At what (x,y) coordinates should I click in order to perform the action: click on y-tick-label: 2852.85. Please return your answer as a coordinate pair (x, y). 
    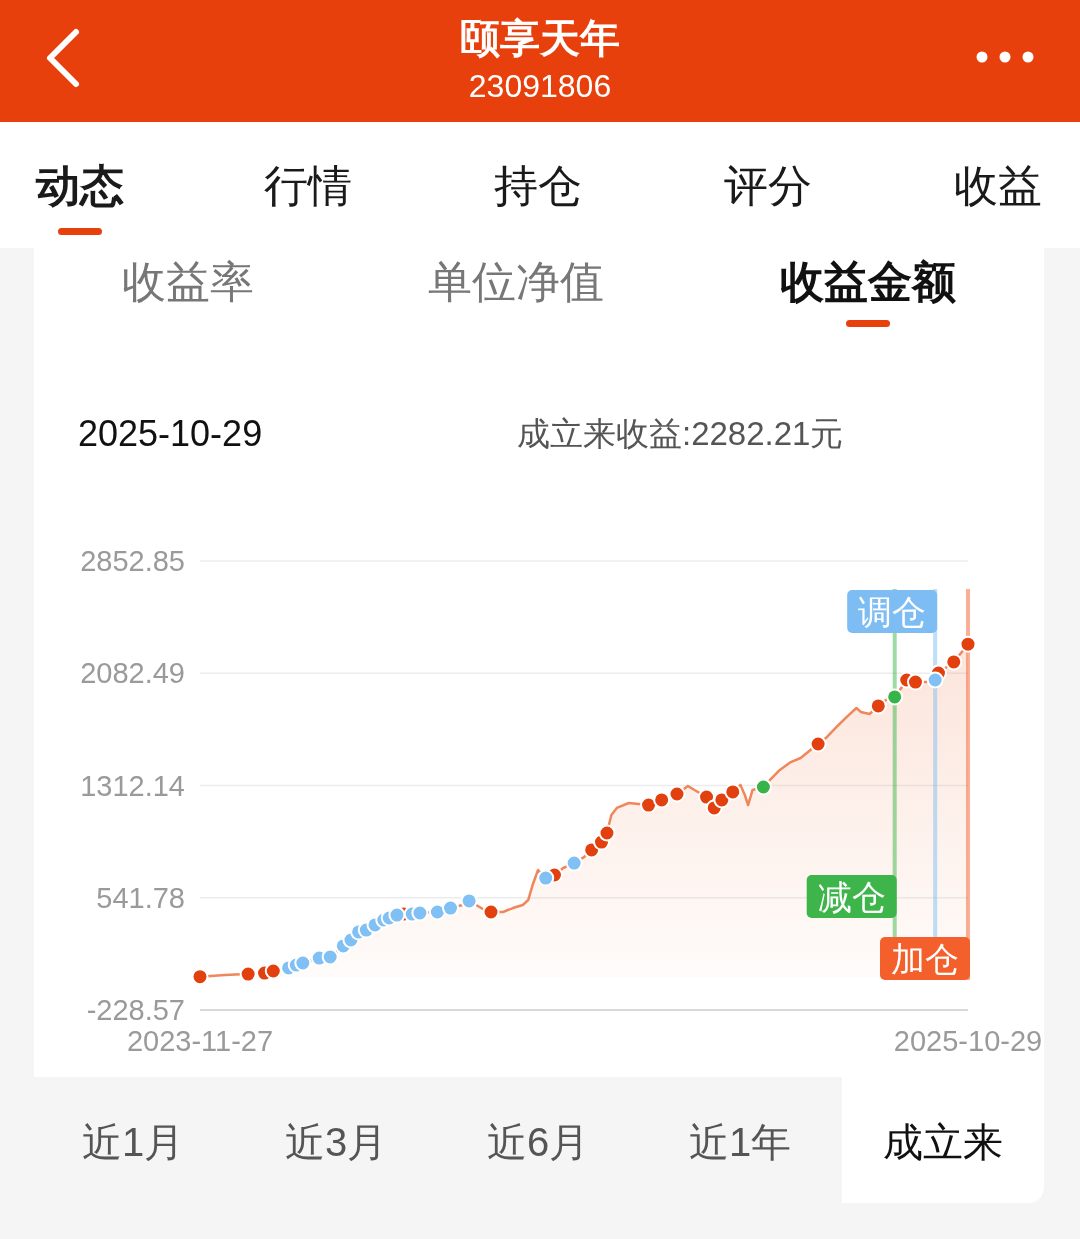
    Looking at the image, I should click on (132, 561).